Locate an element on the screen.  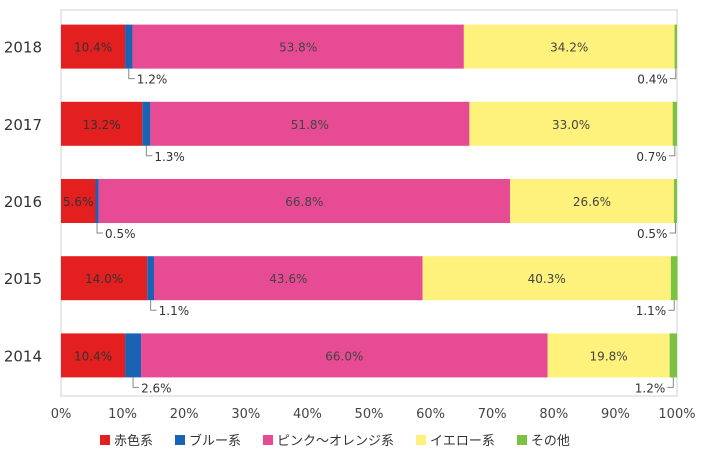
data-label: 51.8% is located at coordinates (310, 125).